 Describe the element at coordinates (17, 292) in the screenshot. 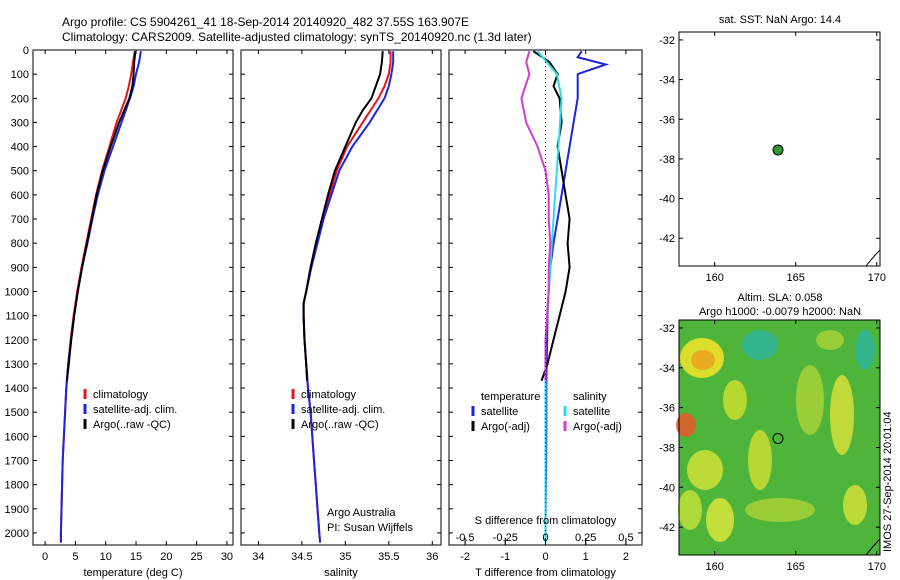

I see `y-tick-label: 1000` at that location.